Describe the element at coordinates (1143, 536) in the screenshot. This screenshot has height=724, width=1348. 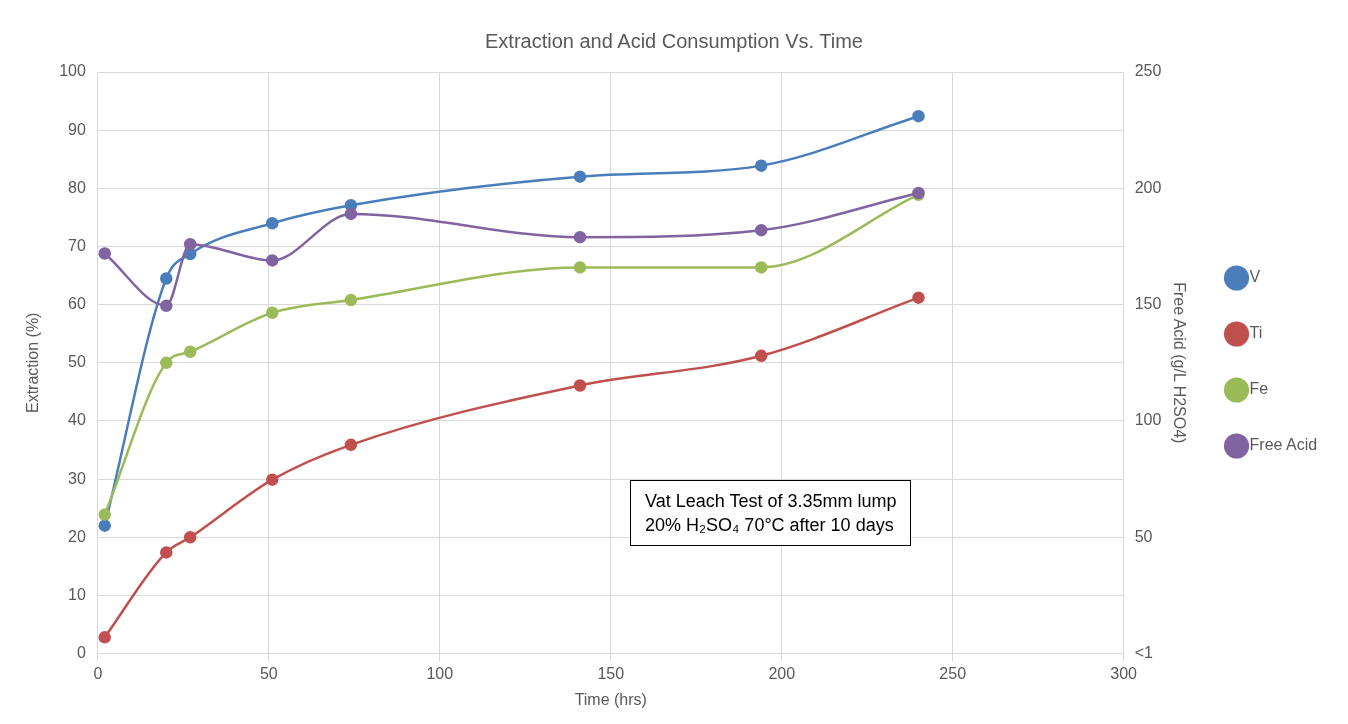
I see `y2-tick-label: 50` at that location.